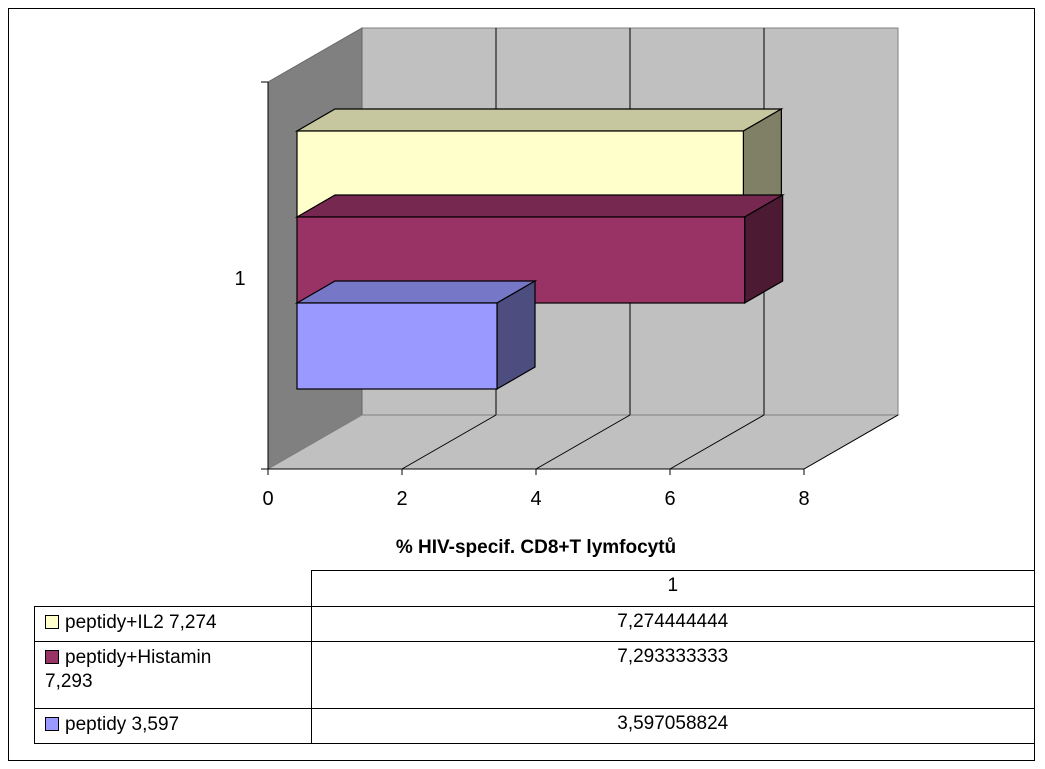 Image resolution: width=1045 pixels, height=769 pixels. Describe the element at coordinates (401, 499) in the screenshot. I see `x-tick-label: 2` at that location.